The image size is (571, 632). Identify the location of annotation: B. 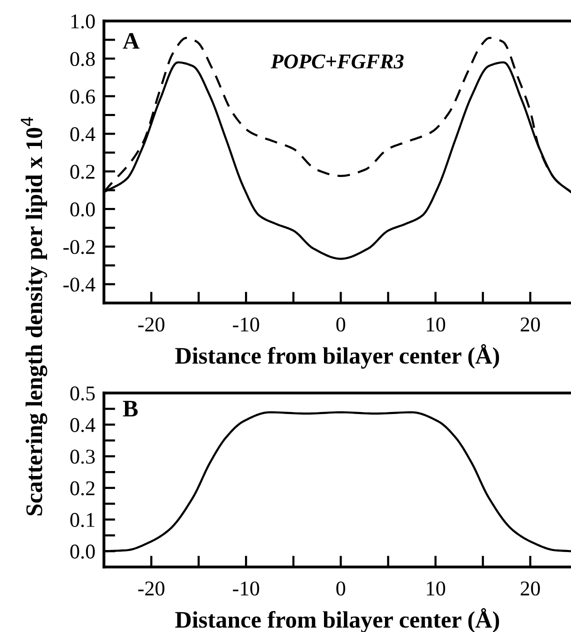
(130, 408).